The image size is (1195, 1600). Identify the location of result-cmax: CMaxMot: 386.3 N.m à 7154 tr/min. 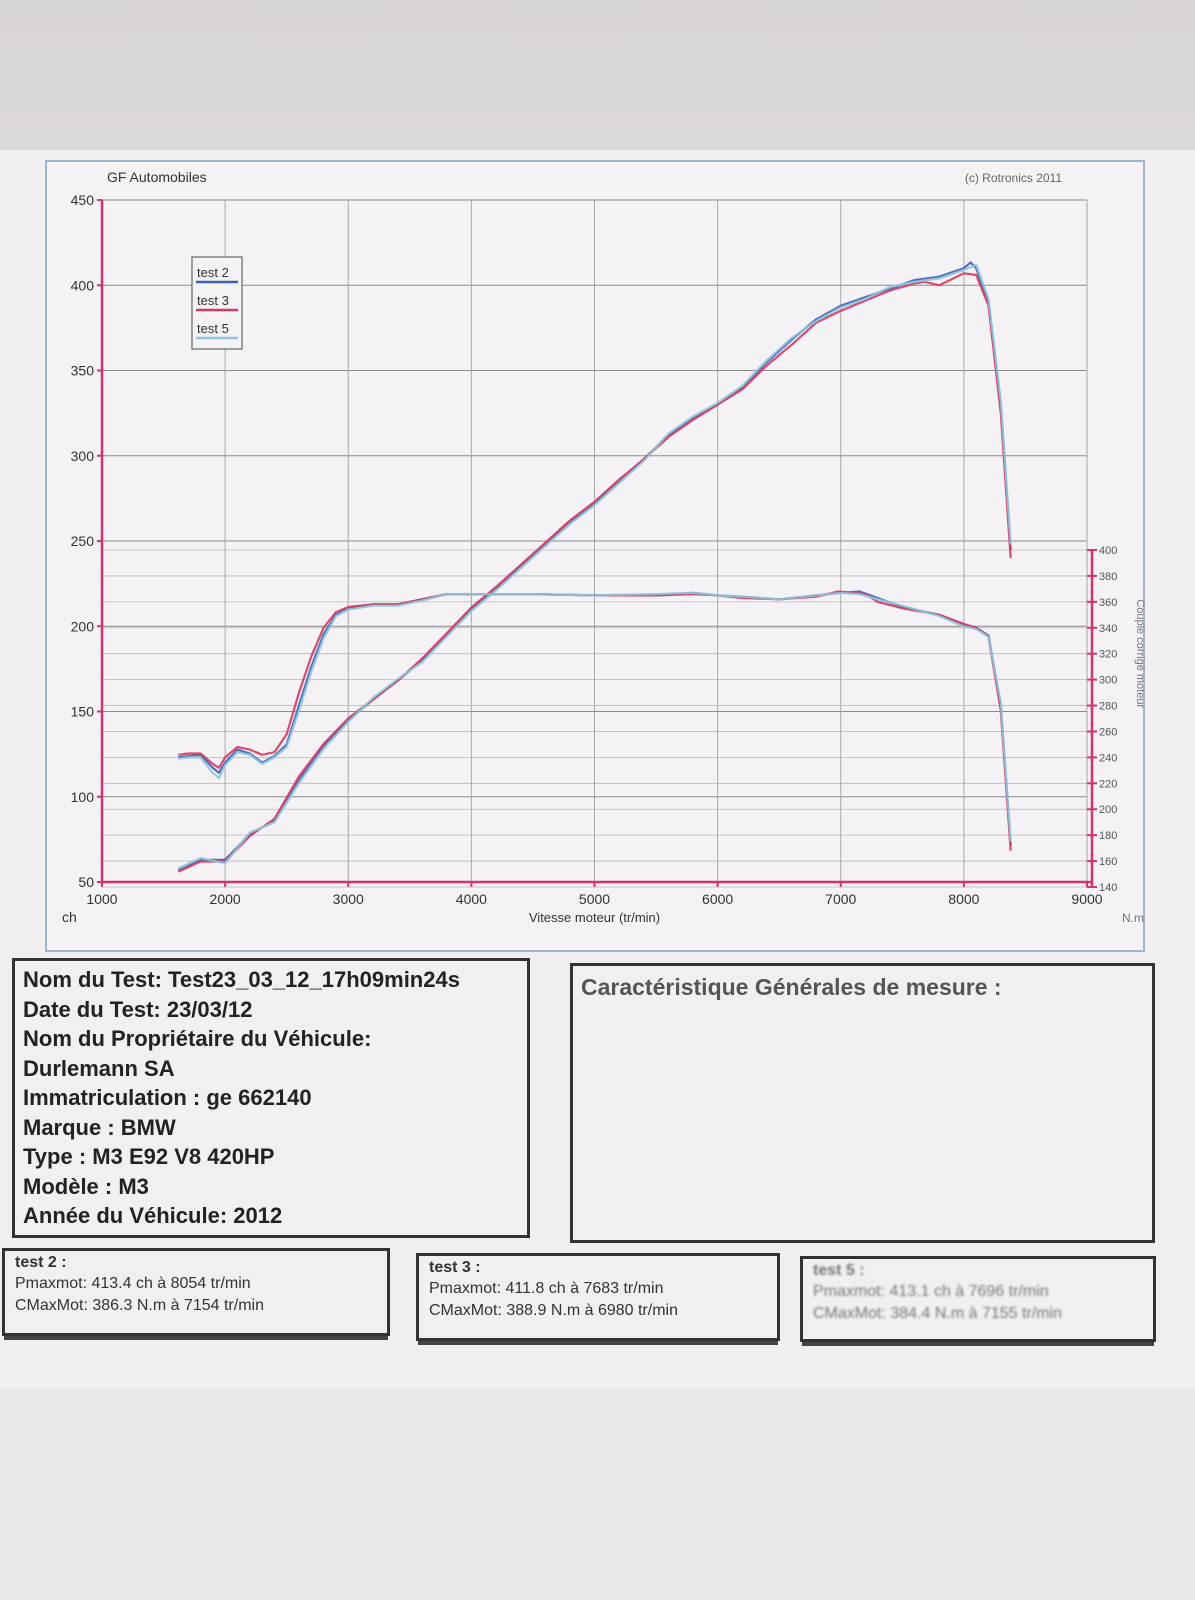
(139, 1305).